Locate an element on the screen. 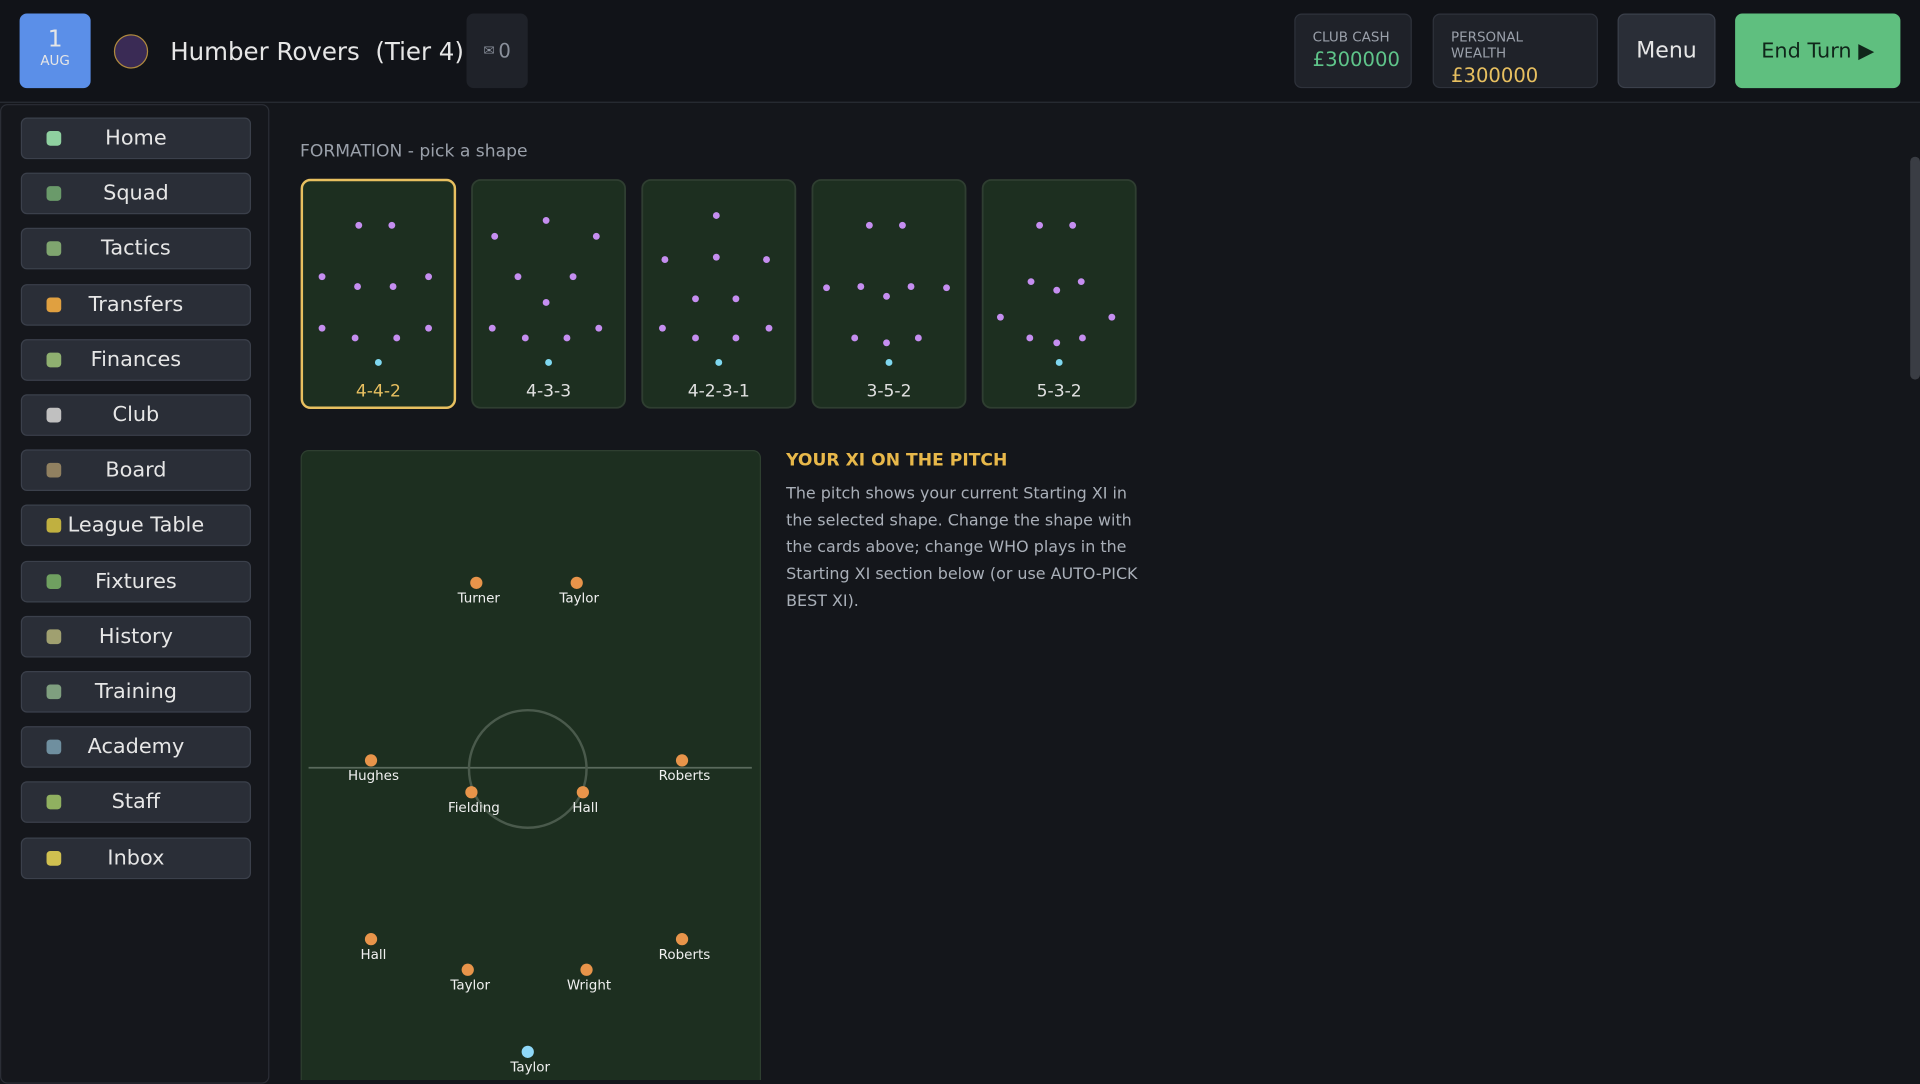  info-title: YOUR XI ON THE PITCH is located at coordinates (897, 460).